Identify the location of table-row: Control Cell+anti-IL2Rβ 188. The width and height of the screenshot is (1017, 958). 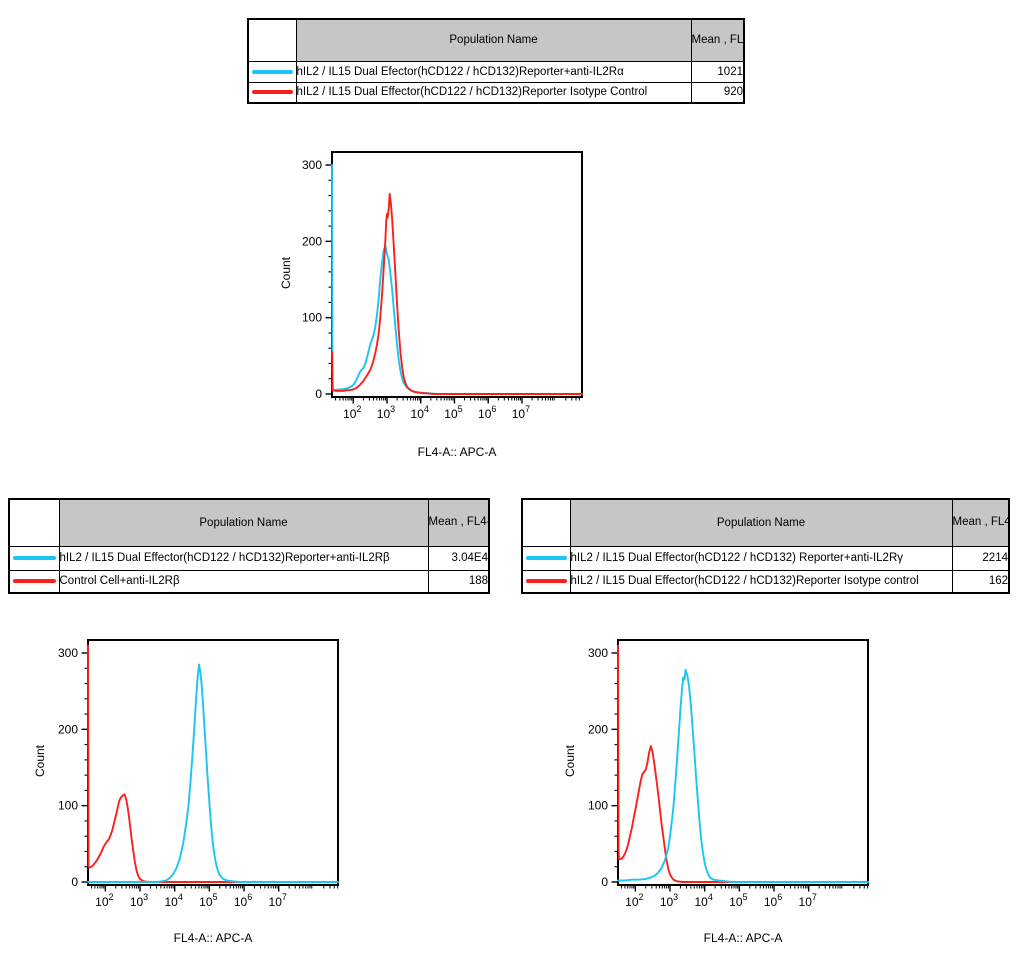
(249, 581).